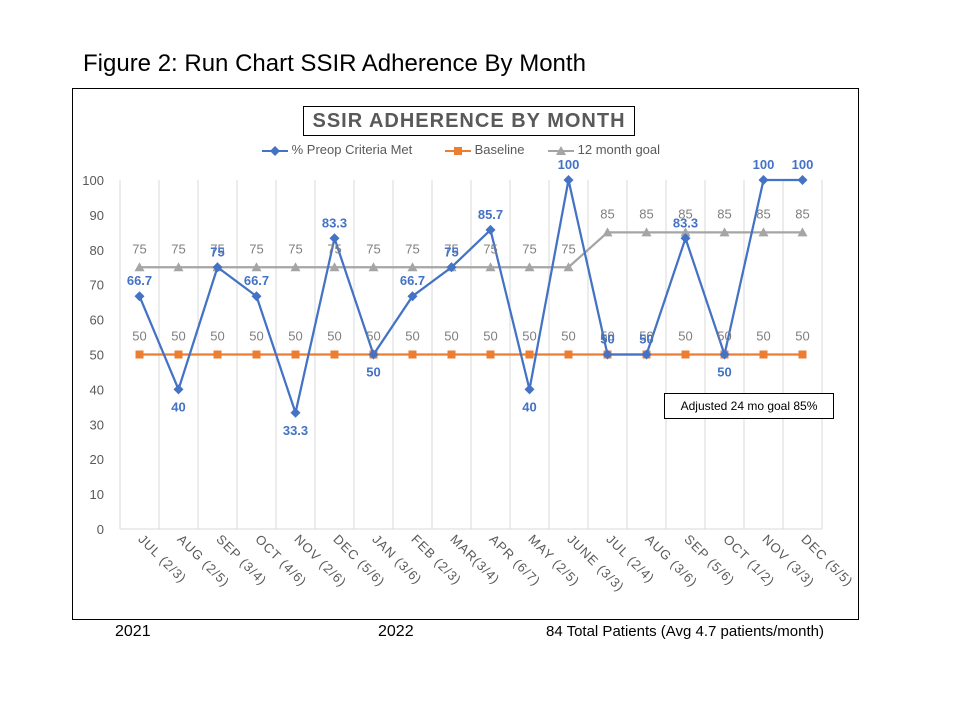 This screenshot has height=720, width=960. Describe the element at coordinates (619, 149) in the screenshot. I see `legend-goal-label: 12 month goal` at that location.